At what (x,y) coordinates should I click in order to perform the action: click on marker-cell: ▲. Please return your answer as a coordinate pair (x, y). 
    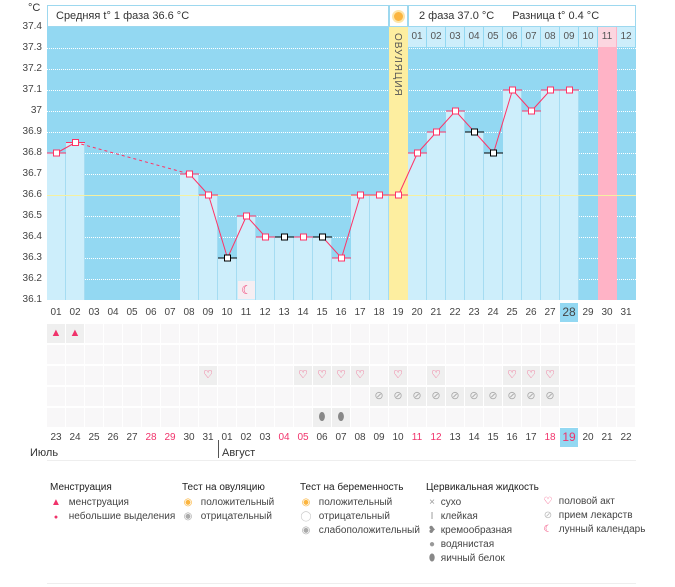
    Looking at the image, I should click on (56, 333).